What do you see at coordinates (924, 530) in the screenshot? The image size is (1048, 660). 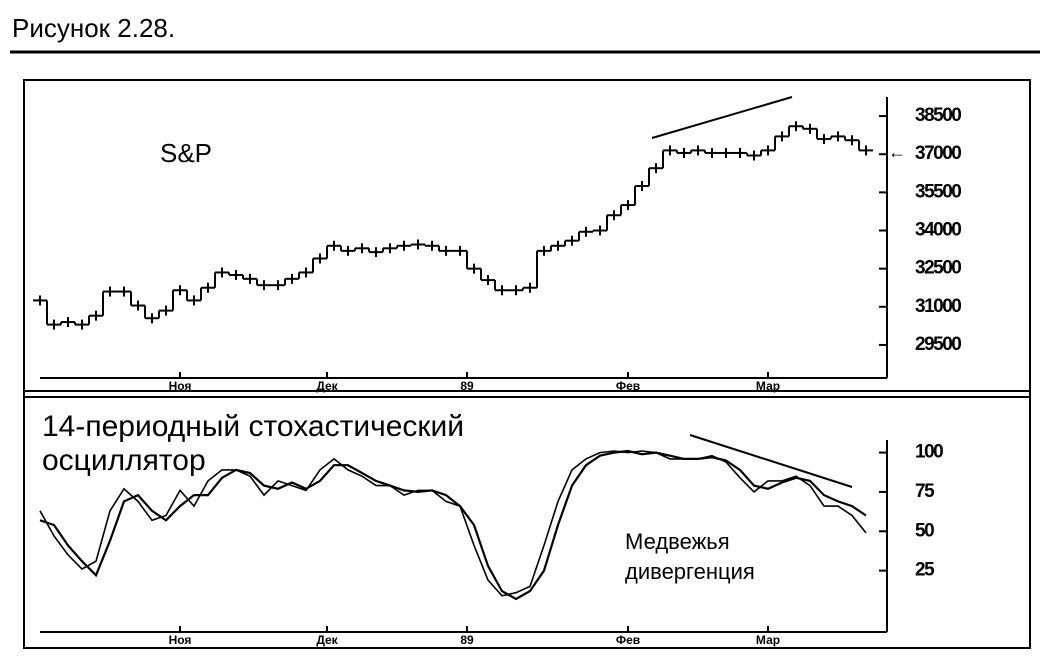 I see `y-tick-label: 50` at bounding box center [924, 530].